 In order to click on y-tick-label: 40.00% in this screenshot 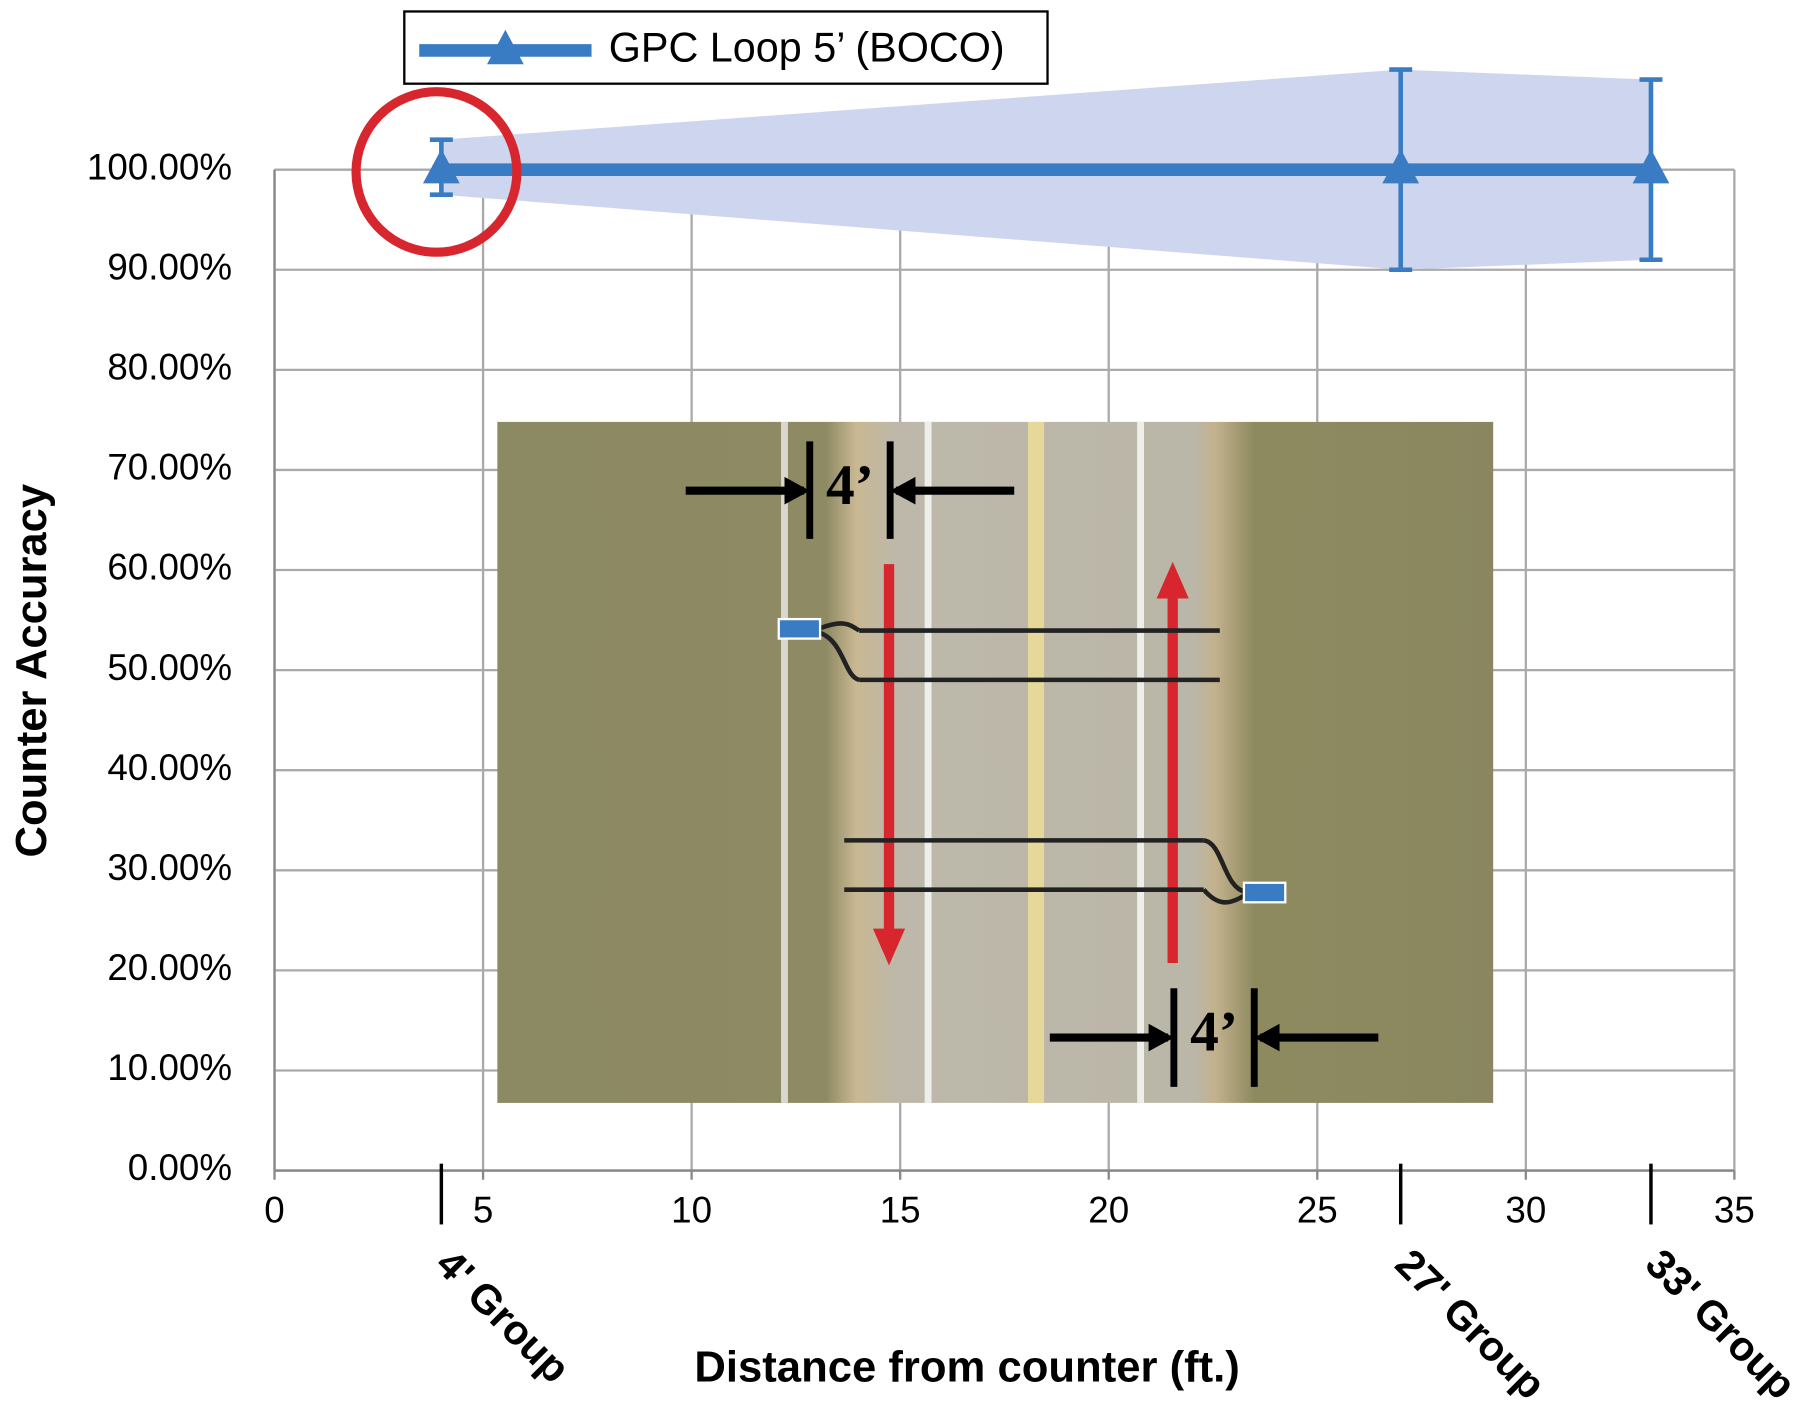, I will do `click(169, 767)`.